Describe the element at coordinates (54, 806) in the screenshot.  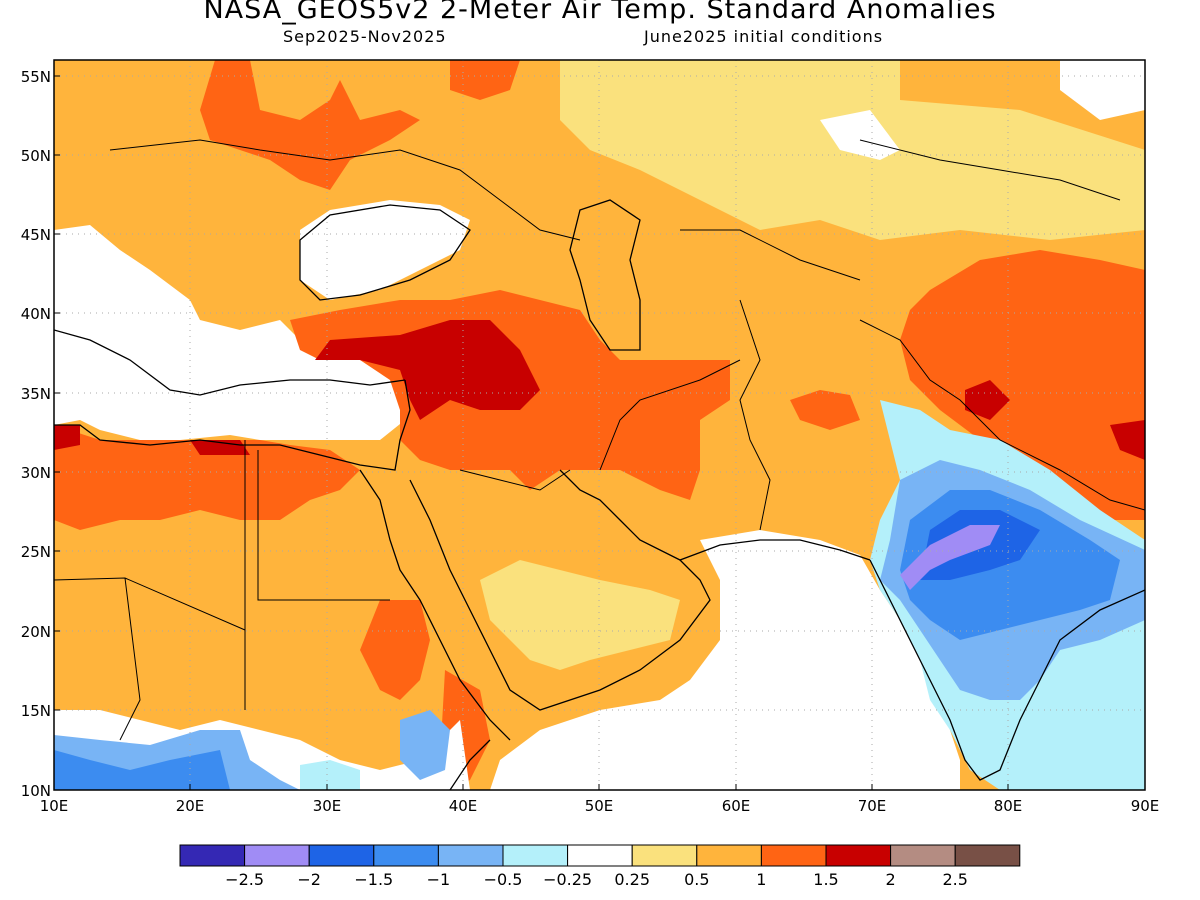
I see `lon-label: 10E` at that location.